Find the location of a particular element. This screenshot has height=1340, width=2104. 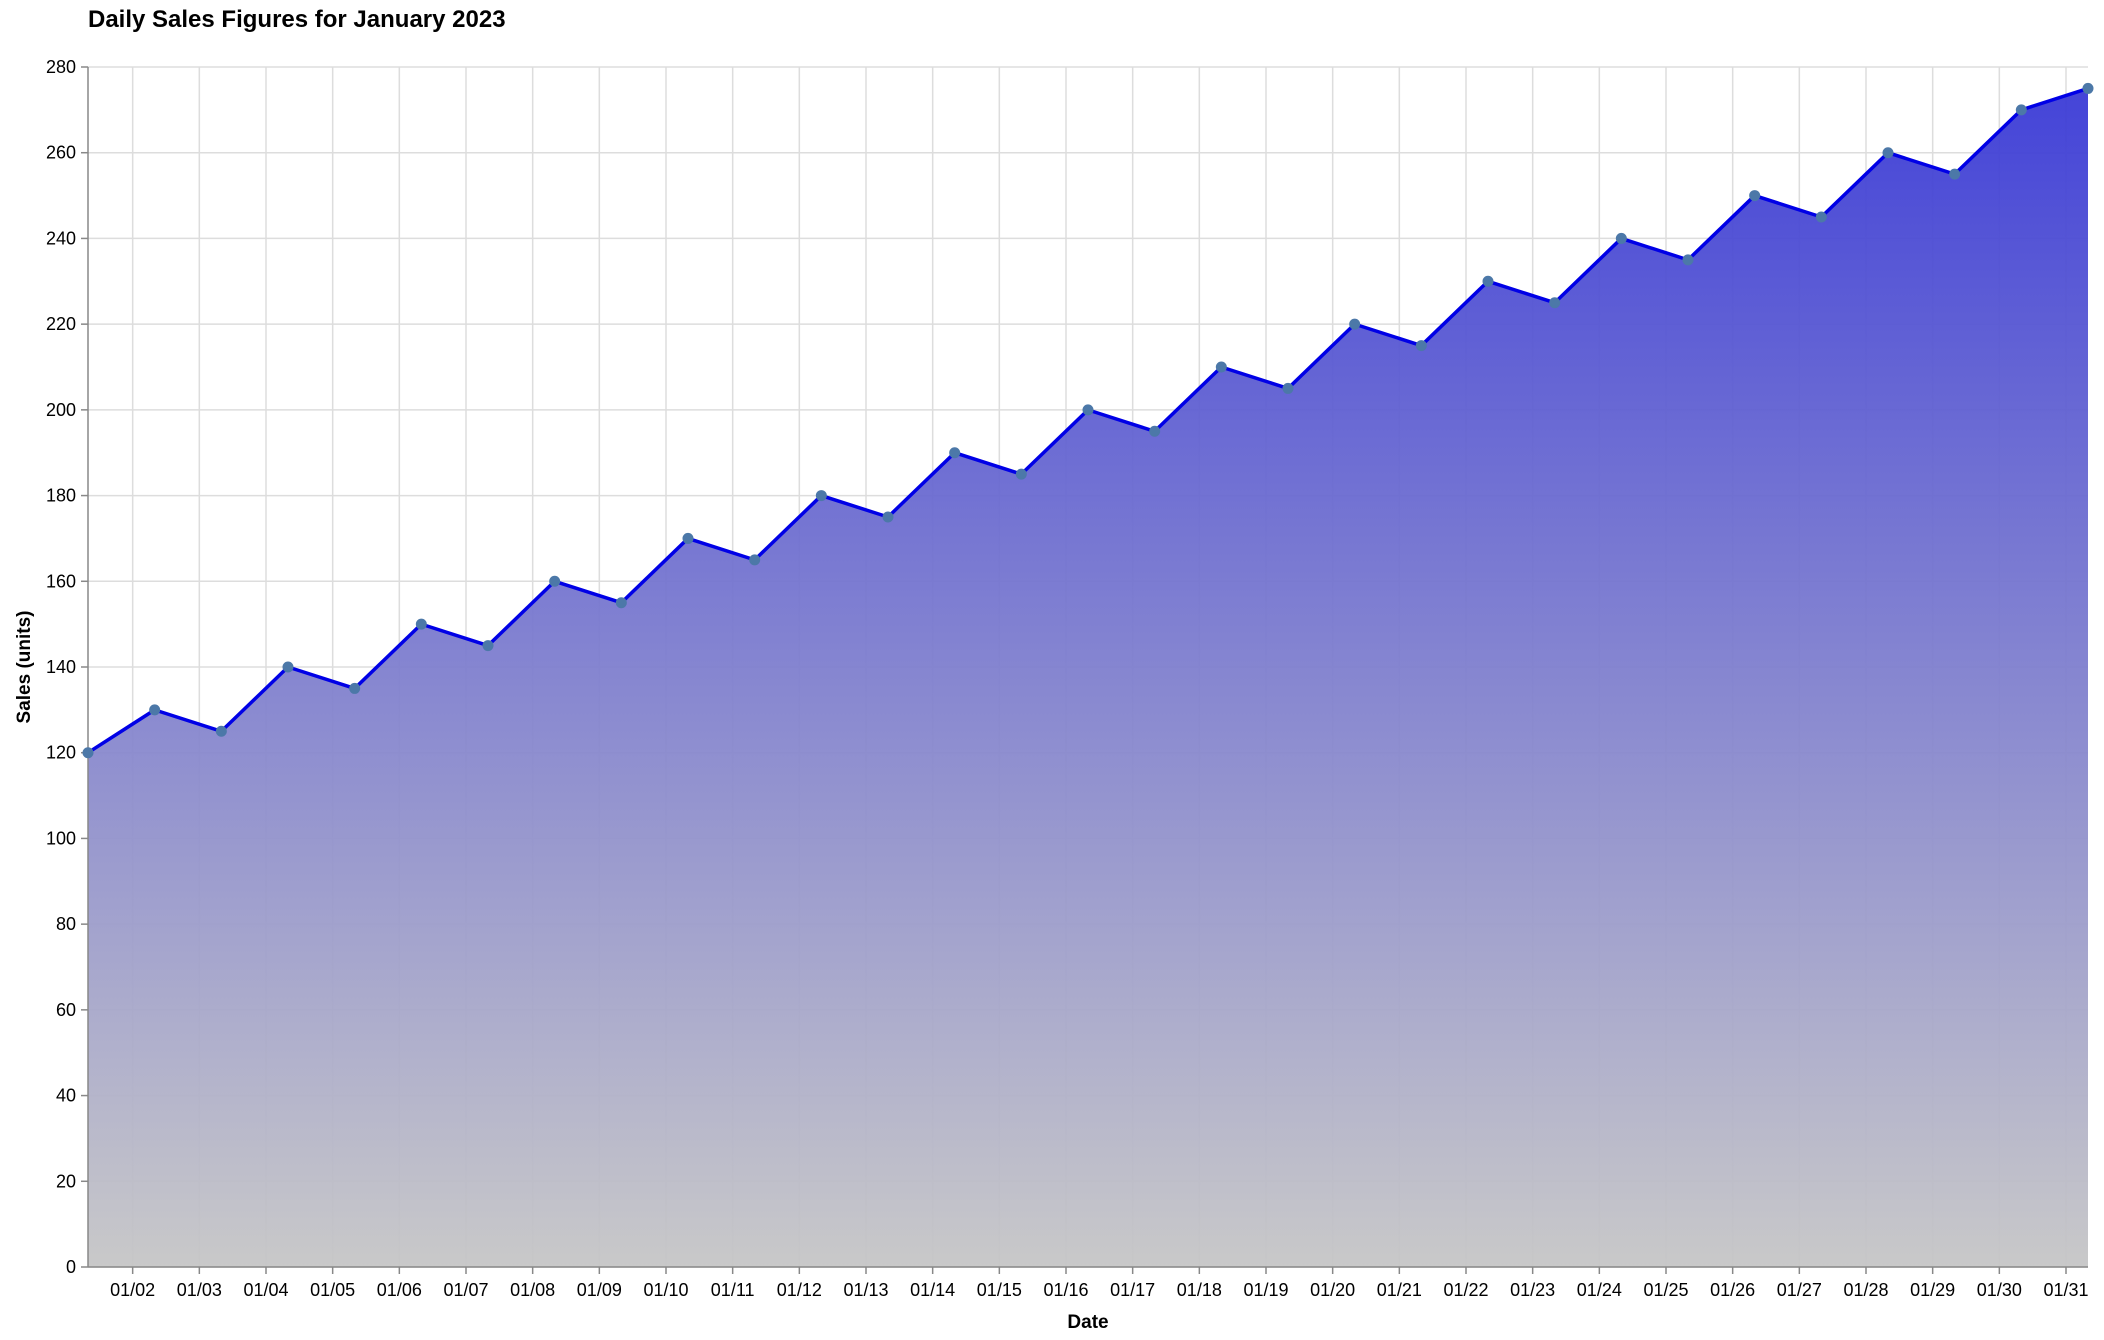

x-tick-label: 01/02 is located at coordinates (132, 1290).